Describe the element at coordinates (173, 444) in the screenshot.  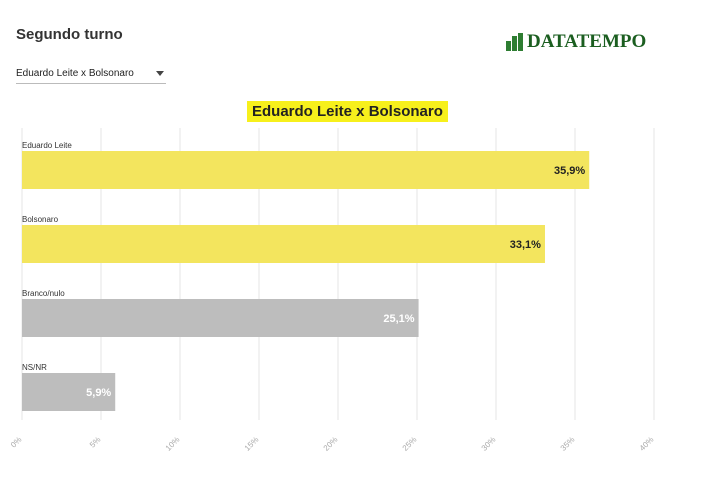
I see `x-tick-label: 10%` at that location.